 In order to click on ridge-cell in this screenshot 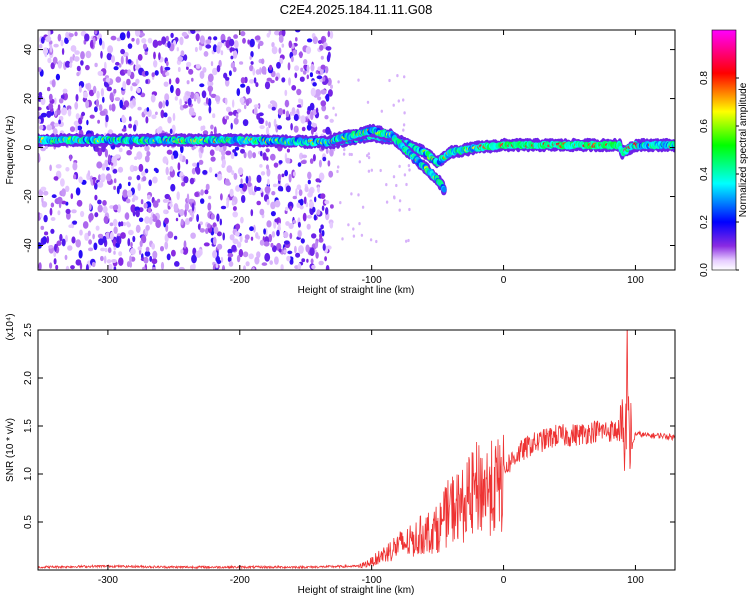, I will do `click(444, 189)`.